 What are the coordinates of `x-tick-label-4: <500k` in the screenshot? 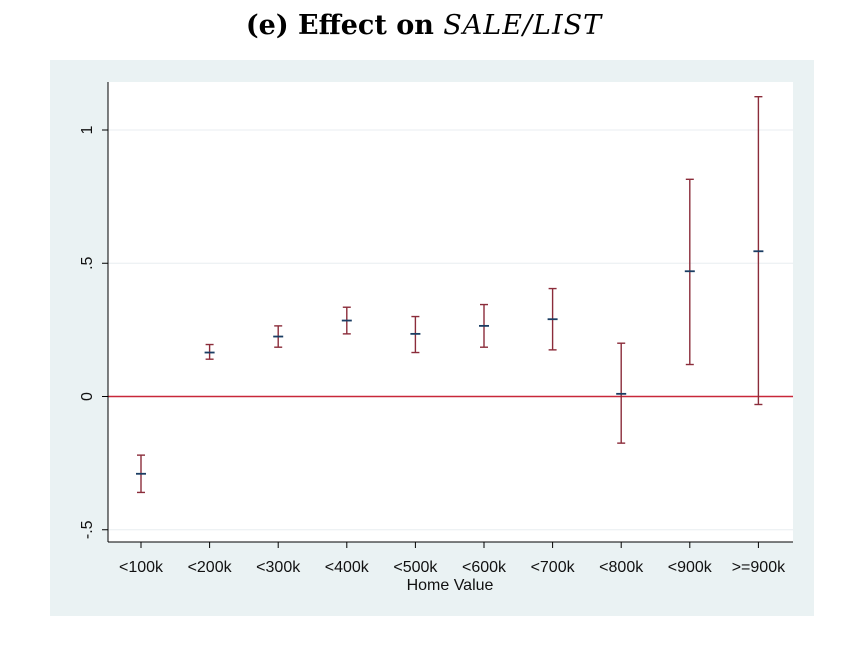 It's located at (415, 567).